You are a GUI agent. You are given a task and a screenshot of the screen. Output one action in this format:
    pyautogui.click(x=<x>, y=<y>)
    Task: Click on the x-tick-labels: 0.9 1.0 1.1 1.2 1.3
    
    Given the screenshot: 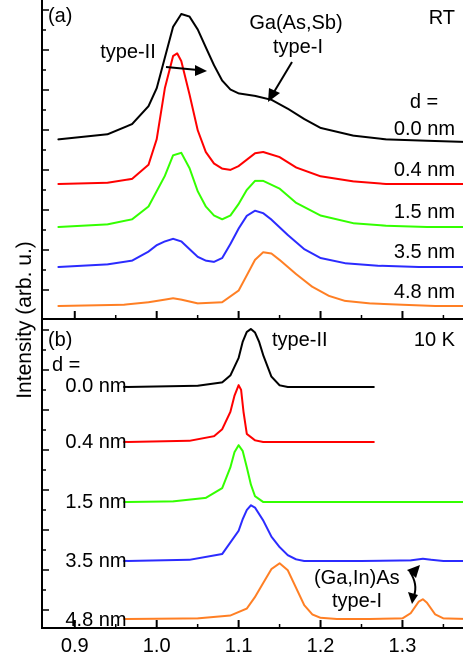 What is the action you would take?
    pyautogui.click(x=239, y=645)
    